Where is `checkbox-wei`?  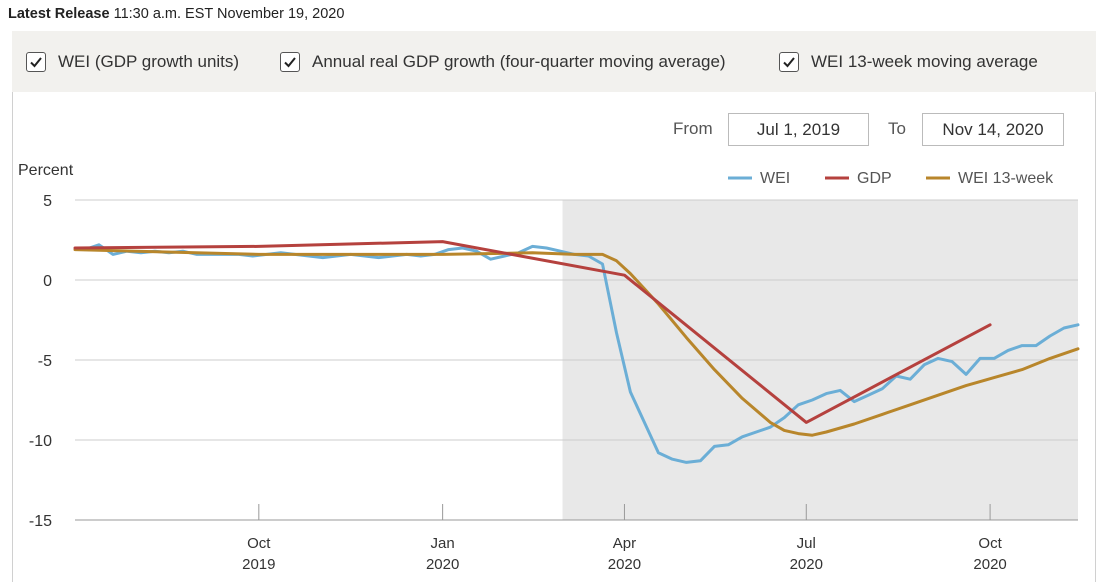 checkbox-wei is located at coordinates (36, 62).